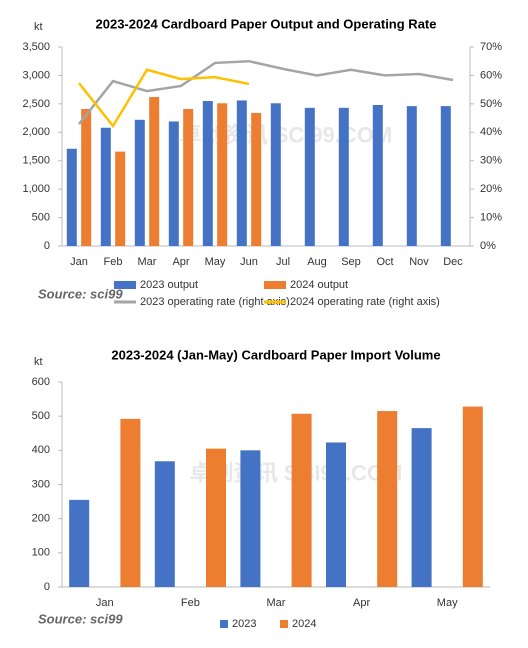 Image resolution: width=528 pixels, height=648 pixels. What do you see at coordinates (491, 217) in the screenshot?
I see `y2-tick-label: 10%` at bounding box center [491, 217].